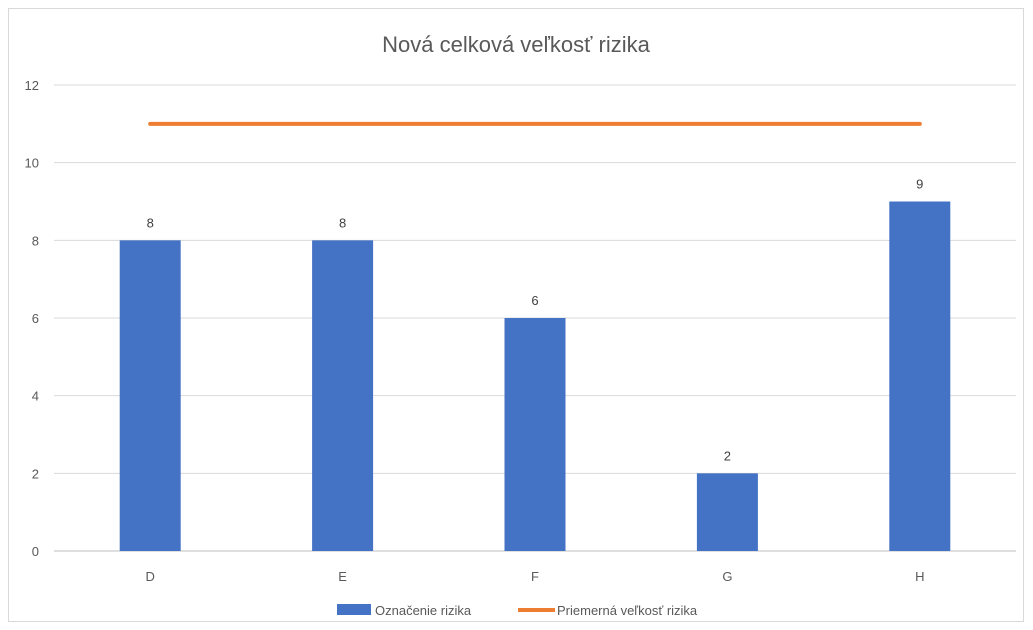 This screenshot has width=1033, height=630. What do you see at coordinates (354, 609) in the screenshot?
I see `legend-swatch-bar` at bounding box center [354, 609].